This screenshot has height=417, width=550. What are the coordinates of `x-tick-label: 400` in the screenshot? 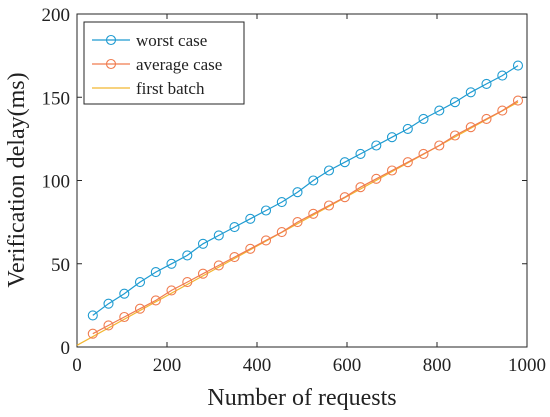 It's located at (257, 365).